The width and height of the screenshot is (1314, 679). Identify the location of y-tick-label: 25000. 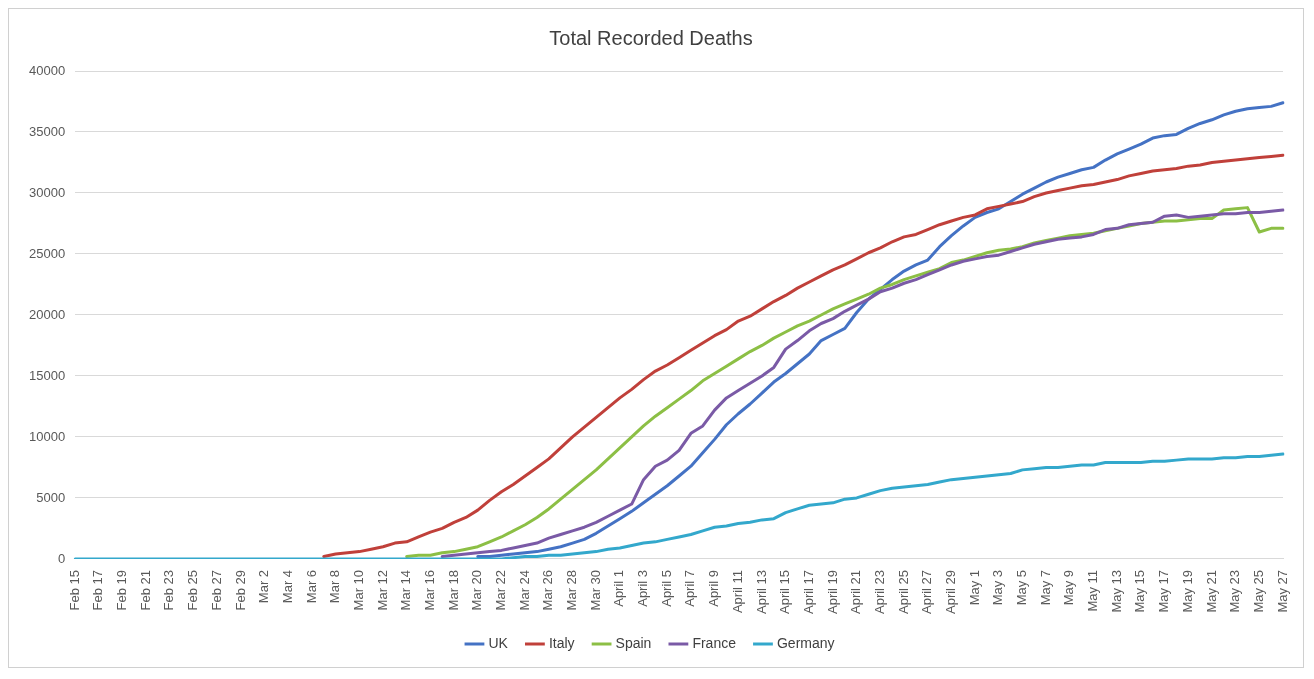
(47, 253).